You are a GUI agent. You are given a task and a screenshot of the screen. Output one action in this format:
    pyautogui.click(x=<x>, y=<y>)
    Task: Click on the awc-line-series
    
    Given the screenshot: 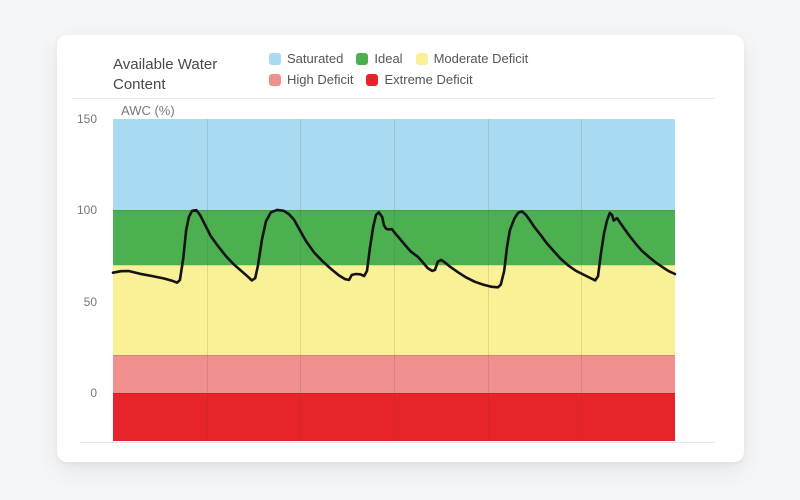 What is the action you would take?
    pyautogui.click(x=394, y=248)
    